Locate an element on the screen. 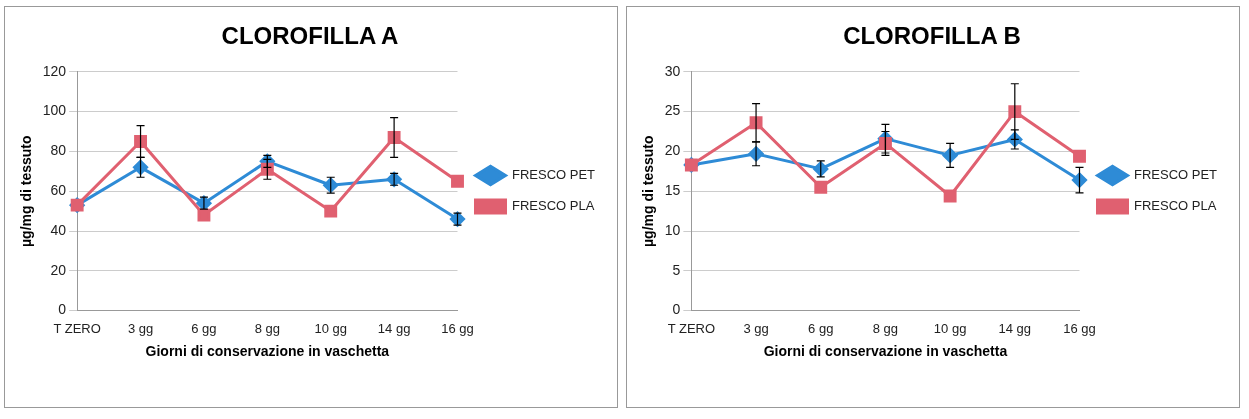  y-tick-label: 30 is located at coordinates (672, 70).